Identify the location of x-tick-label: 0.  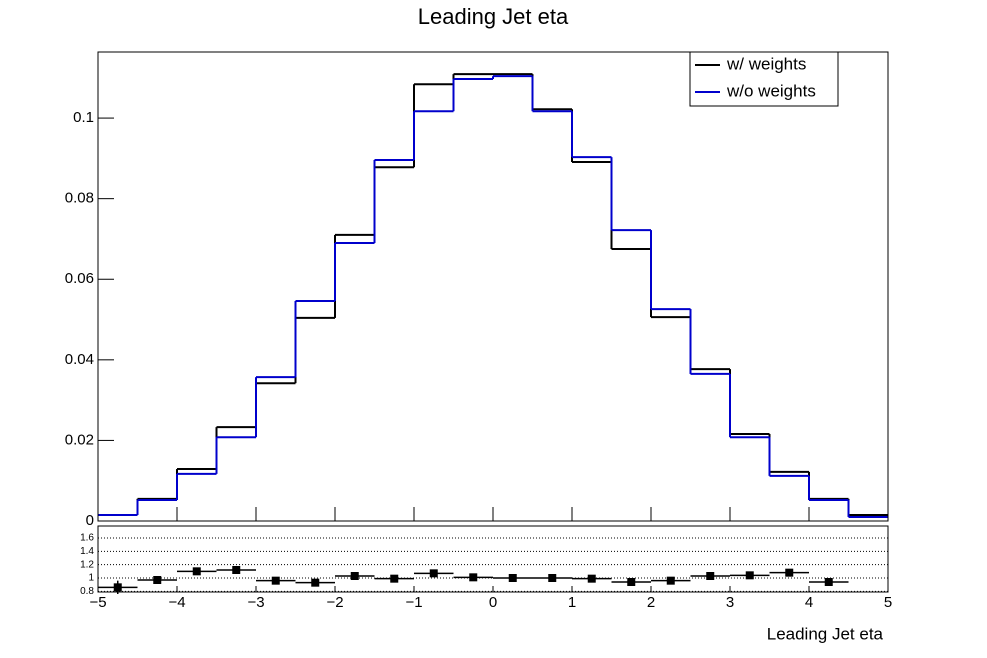
(493, 602).